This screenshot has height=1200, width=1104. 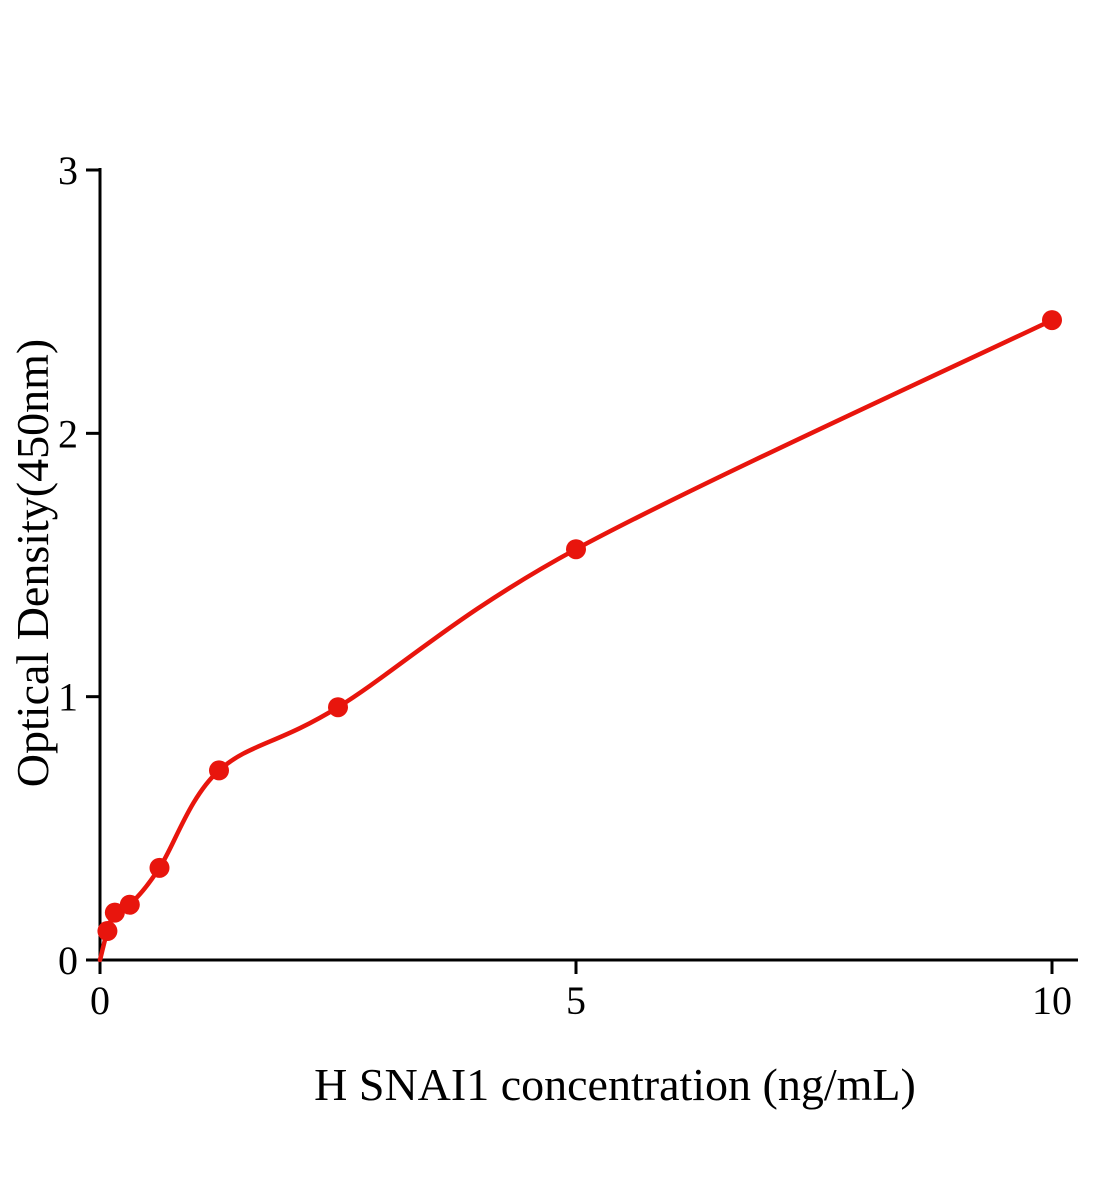 I want to click on x-tick-label: 0, so click(x=100, y=1000).